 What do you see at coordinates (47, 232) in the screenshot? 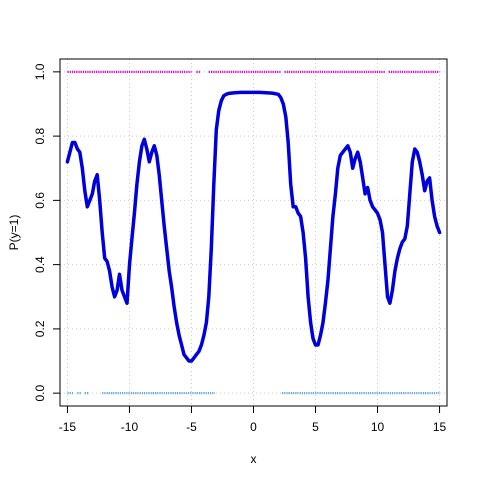
I see `y-axis: 0.0 0.2 0.4 0.6 0.8 1.0` at bounding box center [47, 232].